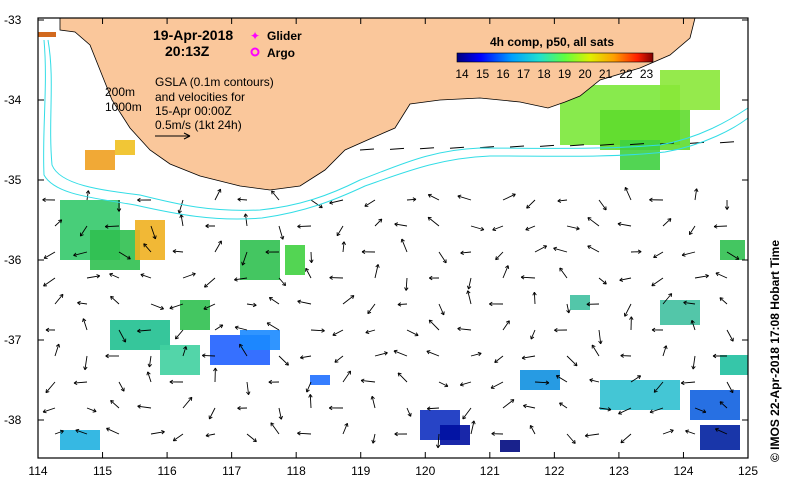 This screenshot has height=492, width=790. What do you see at coordinates (775, 351) in the screenshot?
I see `credit-label: © IMOS 22-Apr-2018 17:08 Hobart Time` at bounding box center [775, 351].